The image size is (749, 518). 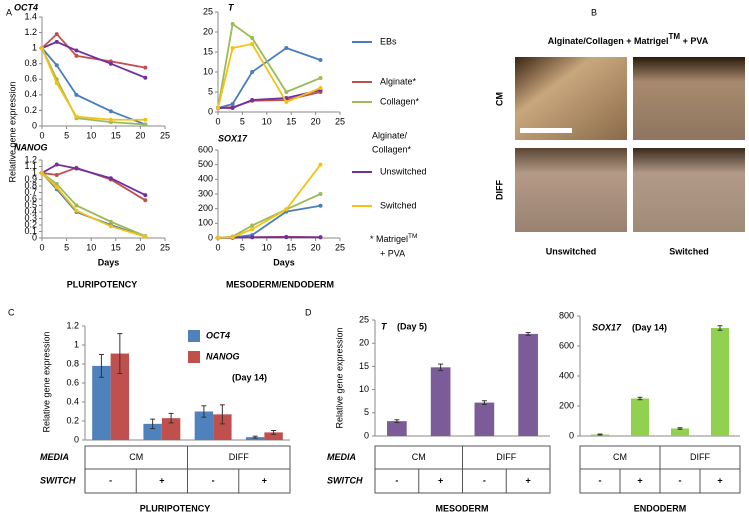 I want to click on x-tick-label: 0, so click(x=41, y=247).